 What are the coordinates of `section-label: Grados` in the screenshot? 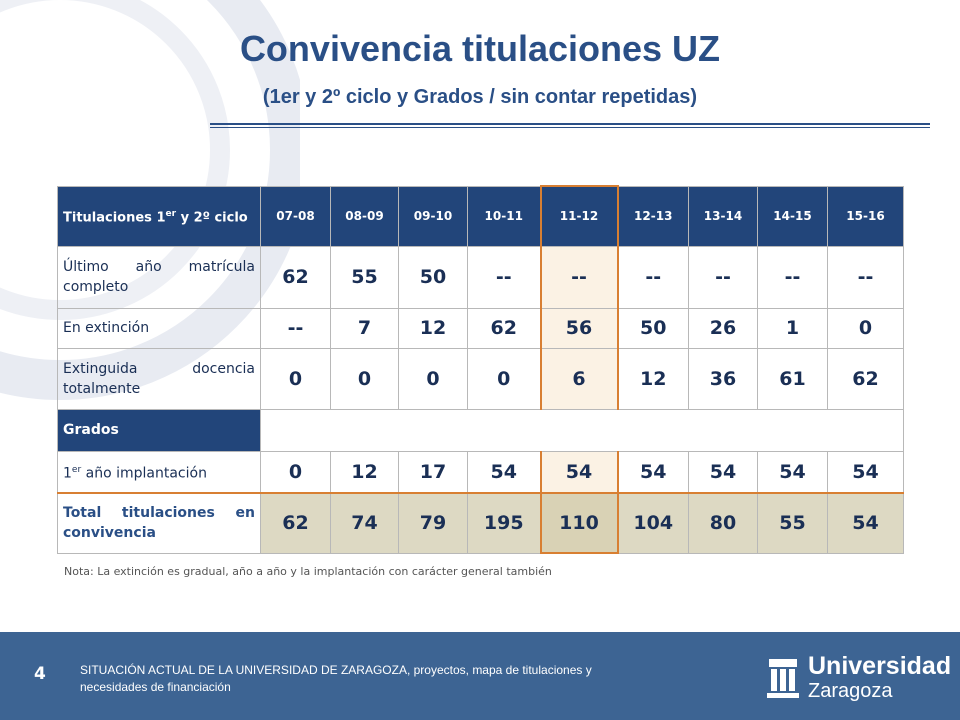 It's located at (159, 430).